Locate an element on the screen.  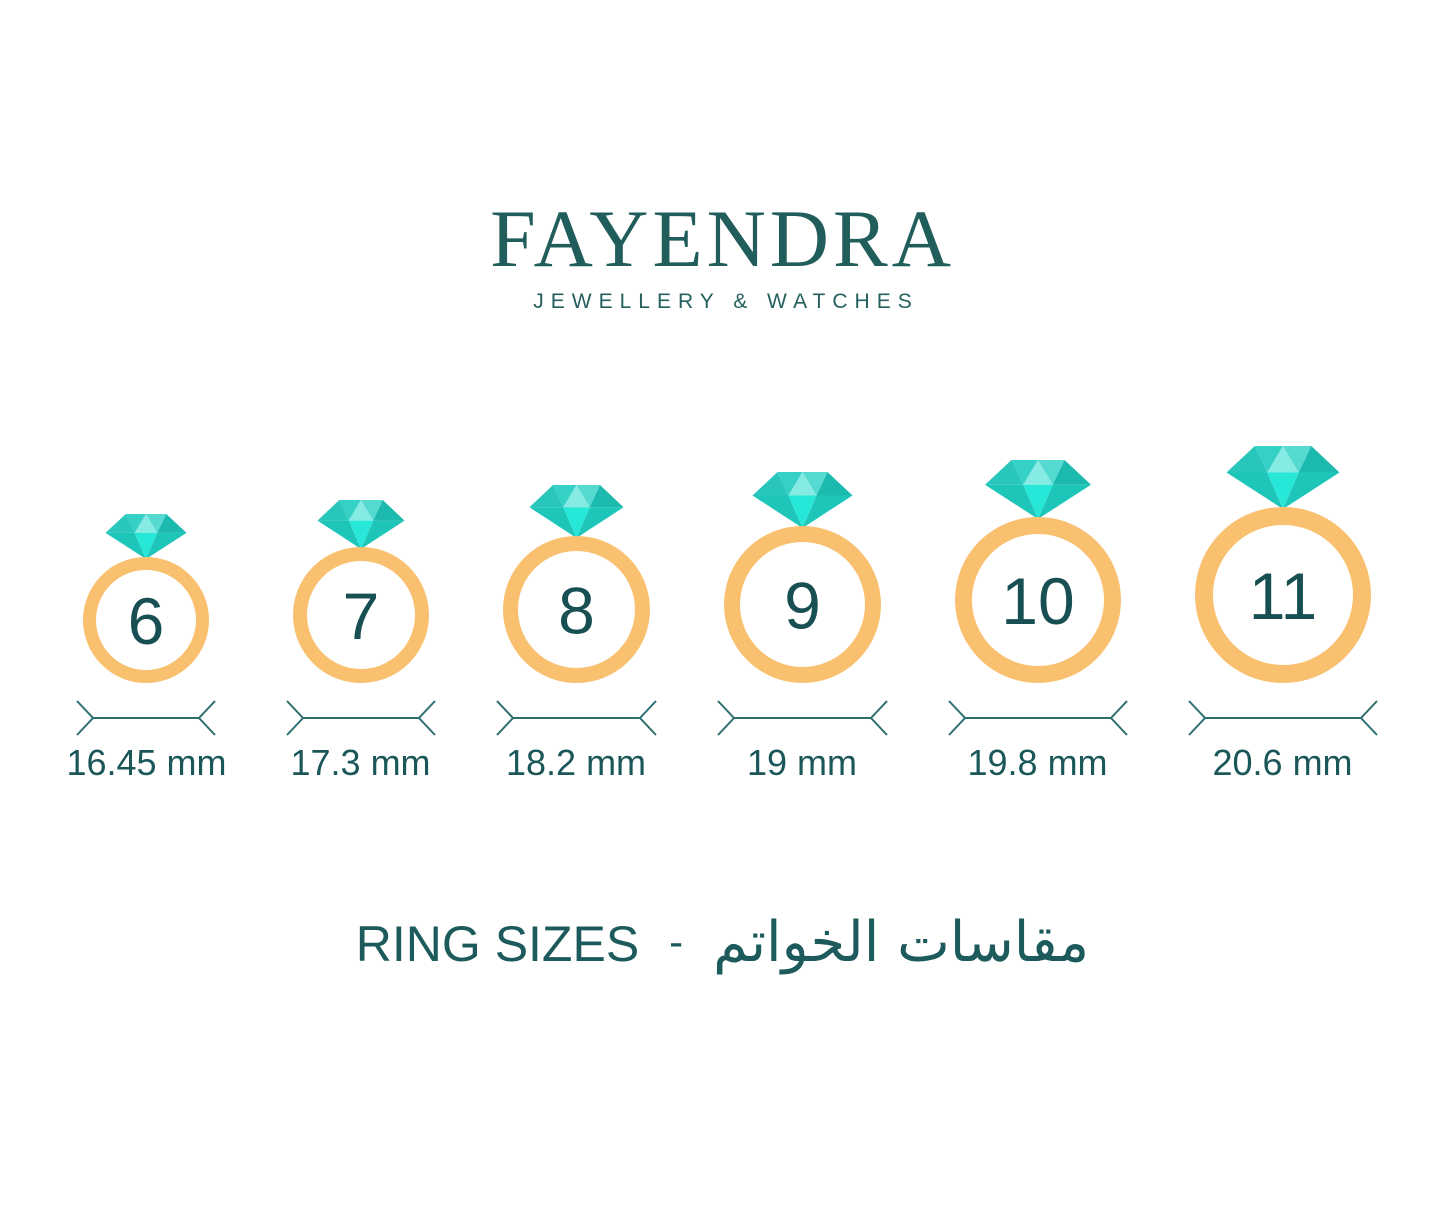
ring-icon: 7 is located at coordinates (360, 591).